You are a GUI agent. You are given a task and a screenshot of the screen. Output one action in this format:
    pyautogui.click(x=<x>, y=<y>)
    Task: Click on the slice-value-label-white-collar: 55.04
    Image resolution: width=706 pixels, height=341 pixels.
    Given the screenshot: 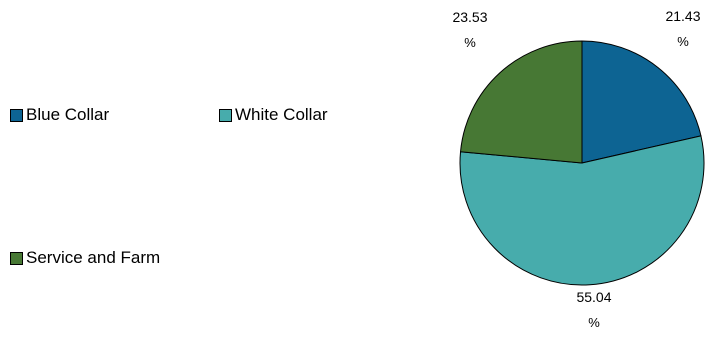 What is the action you would take?
    pyautogui.click(x=593, y=297)
    